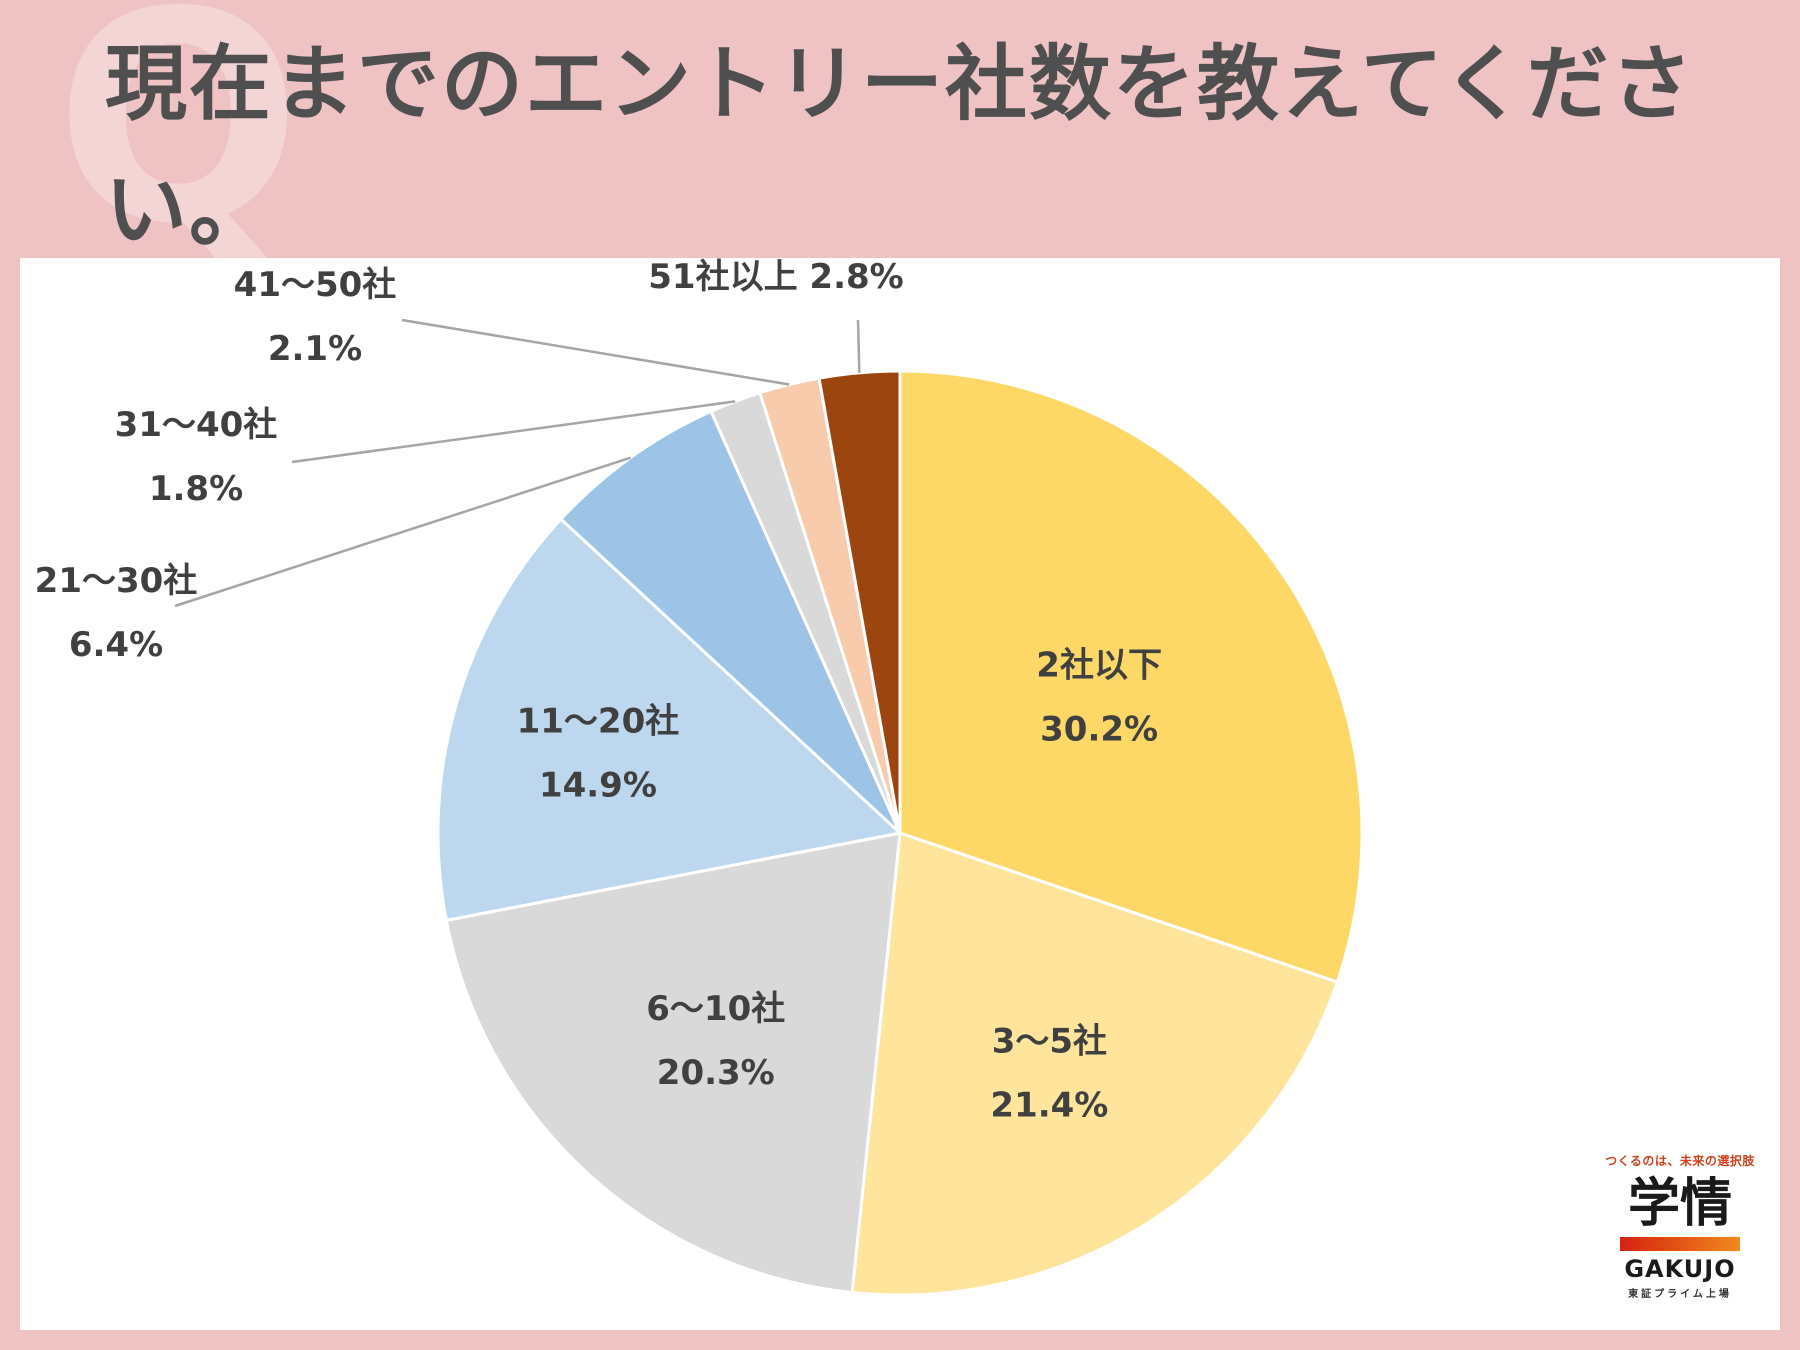 The image size is (1800, 1350). Describe the element at coordinates (1680, 1244) in the screenshot. I see `logo-bar` at that location.